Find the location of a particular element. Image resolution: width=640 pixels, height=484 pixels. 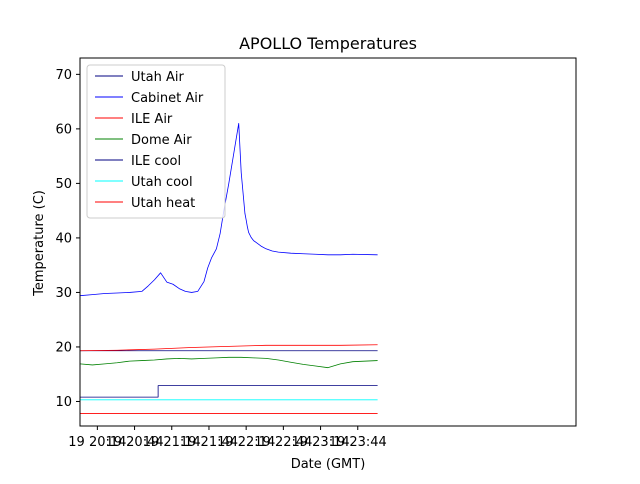

x-tick-label: 19 20:44 is located at coordinates (134, 442).